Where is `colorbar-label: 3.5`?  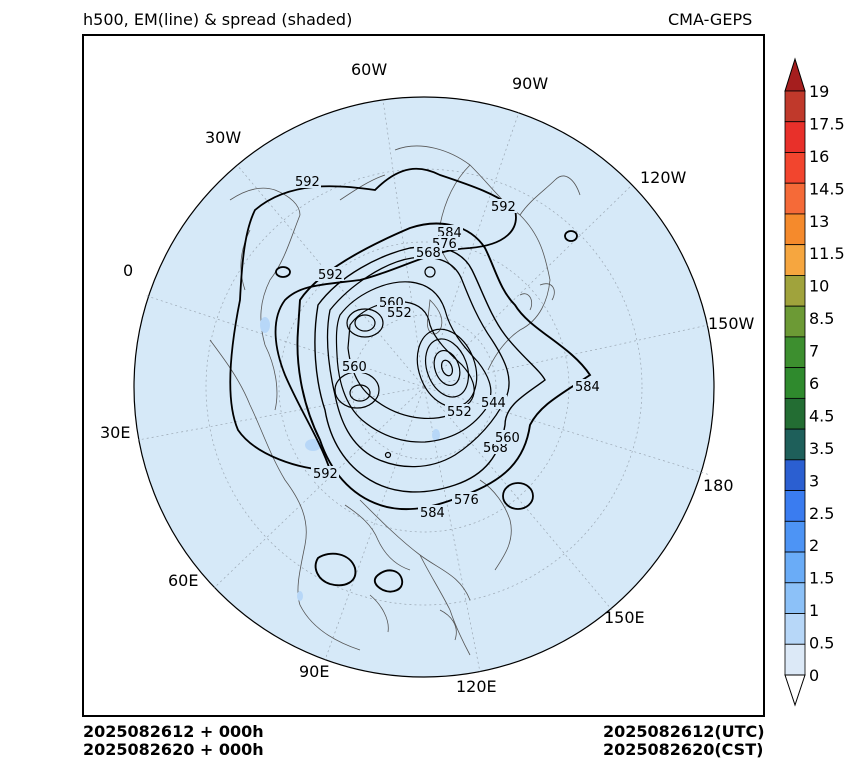 colorbar-label: 3.5 is located at coordinates (821, 448).